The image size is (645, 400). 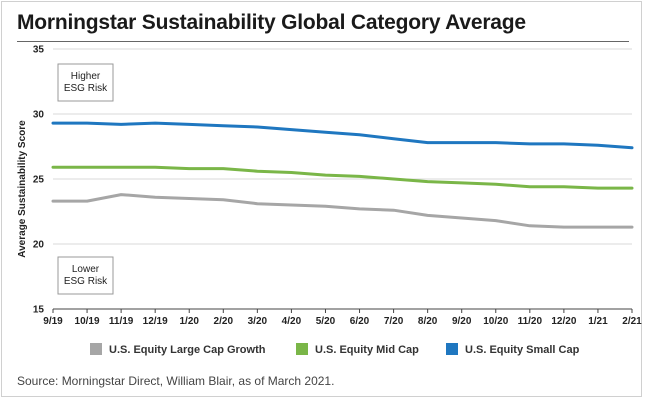 What do you see at coordinates (86, 88) in the screenshot?
I see `higher-esg-risk-annotation-text: ESG Risk` at bounding box center [86, 88].